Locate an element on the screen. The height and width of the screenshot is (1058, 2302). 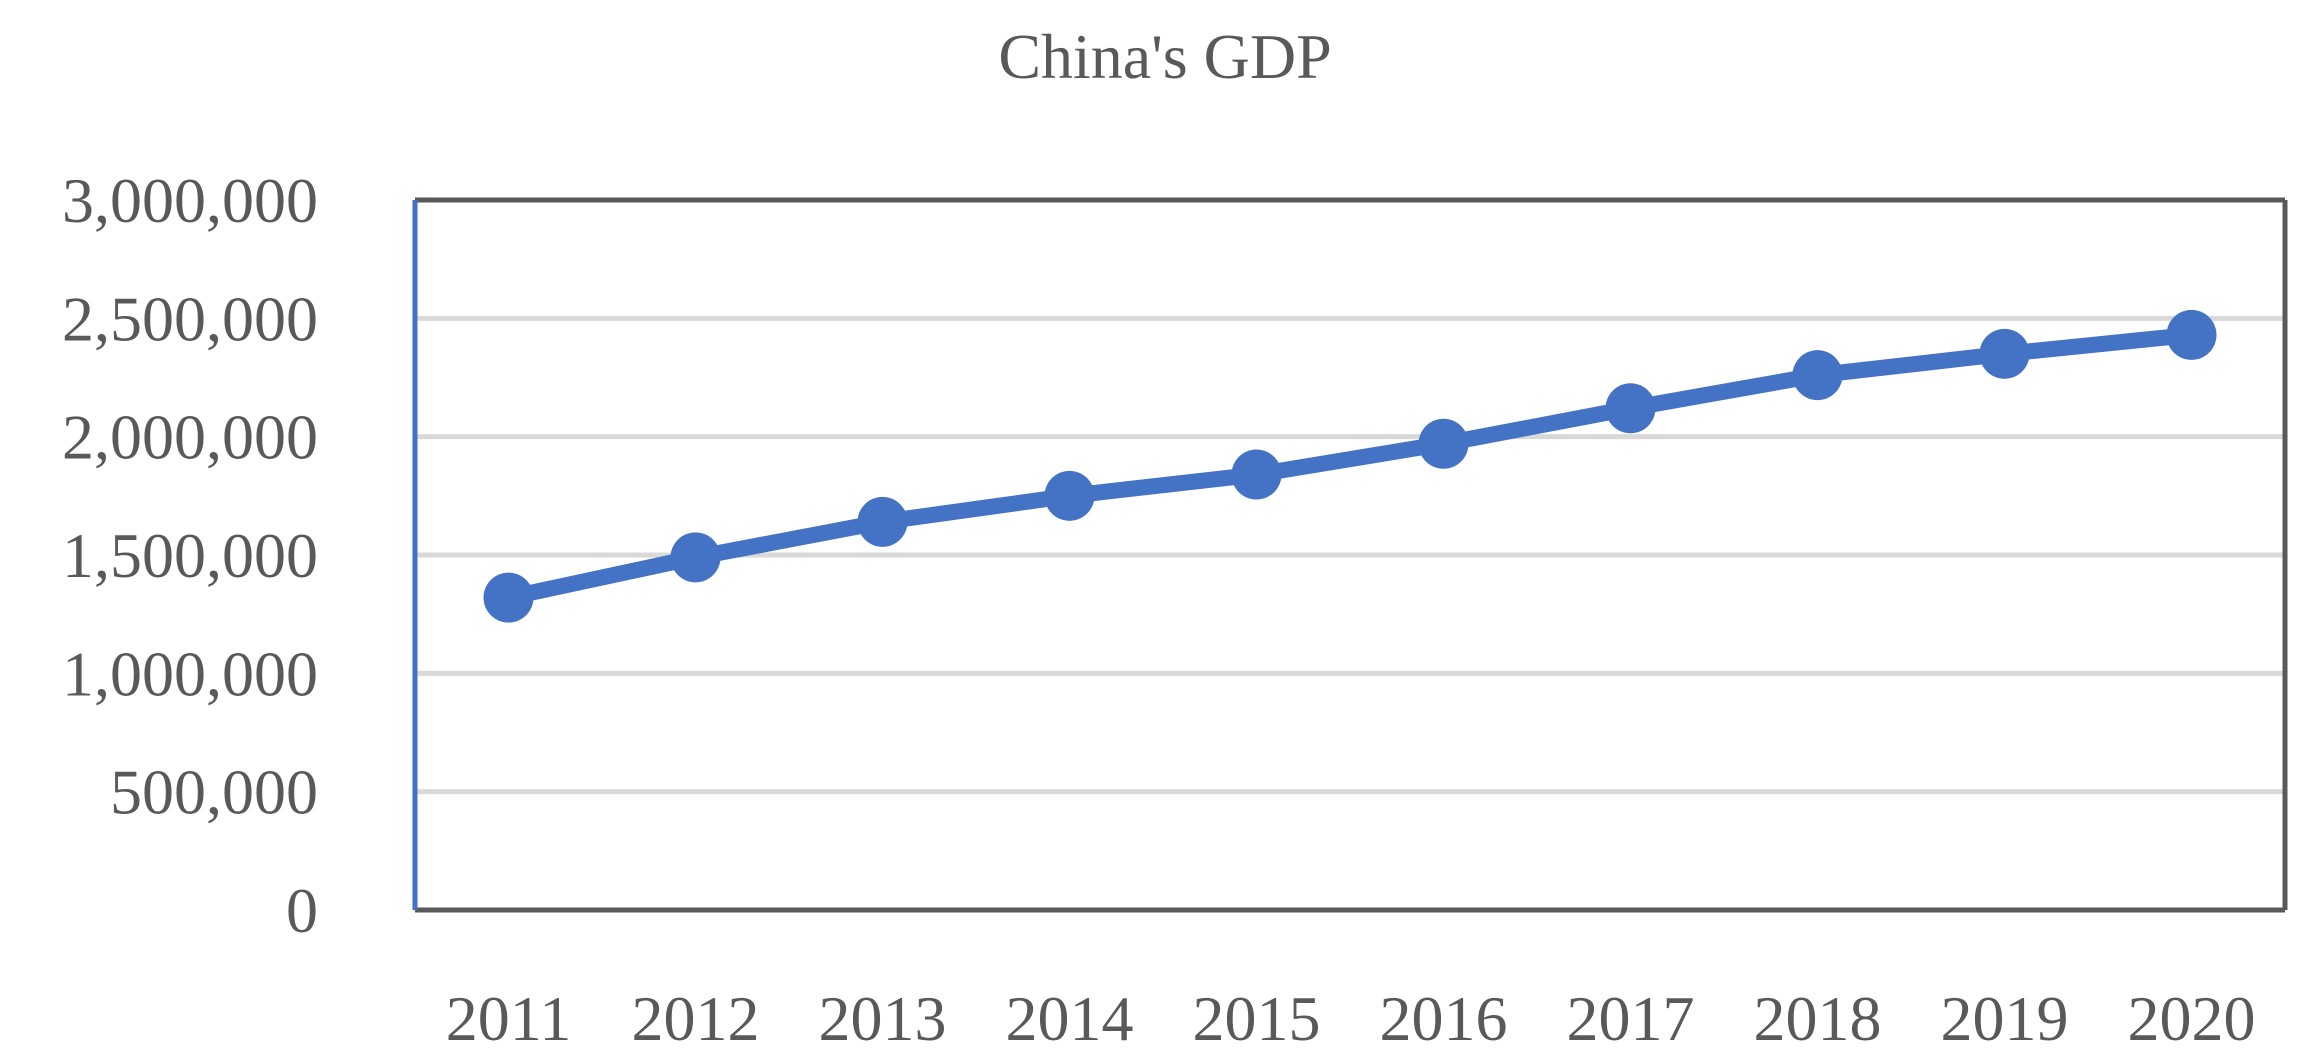
y-tick-label: 0 is located at coordinates (302, 910).